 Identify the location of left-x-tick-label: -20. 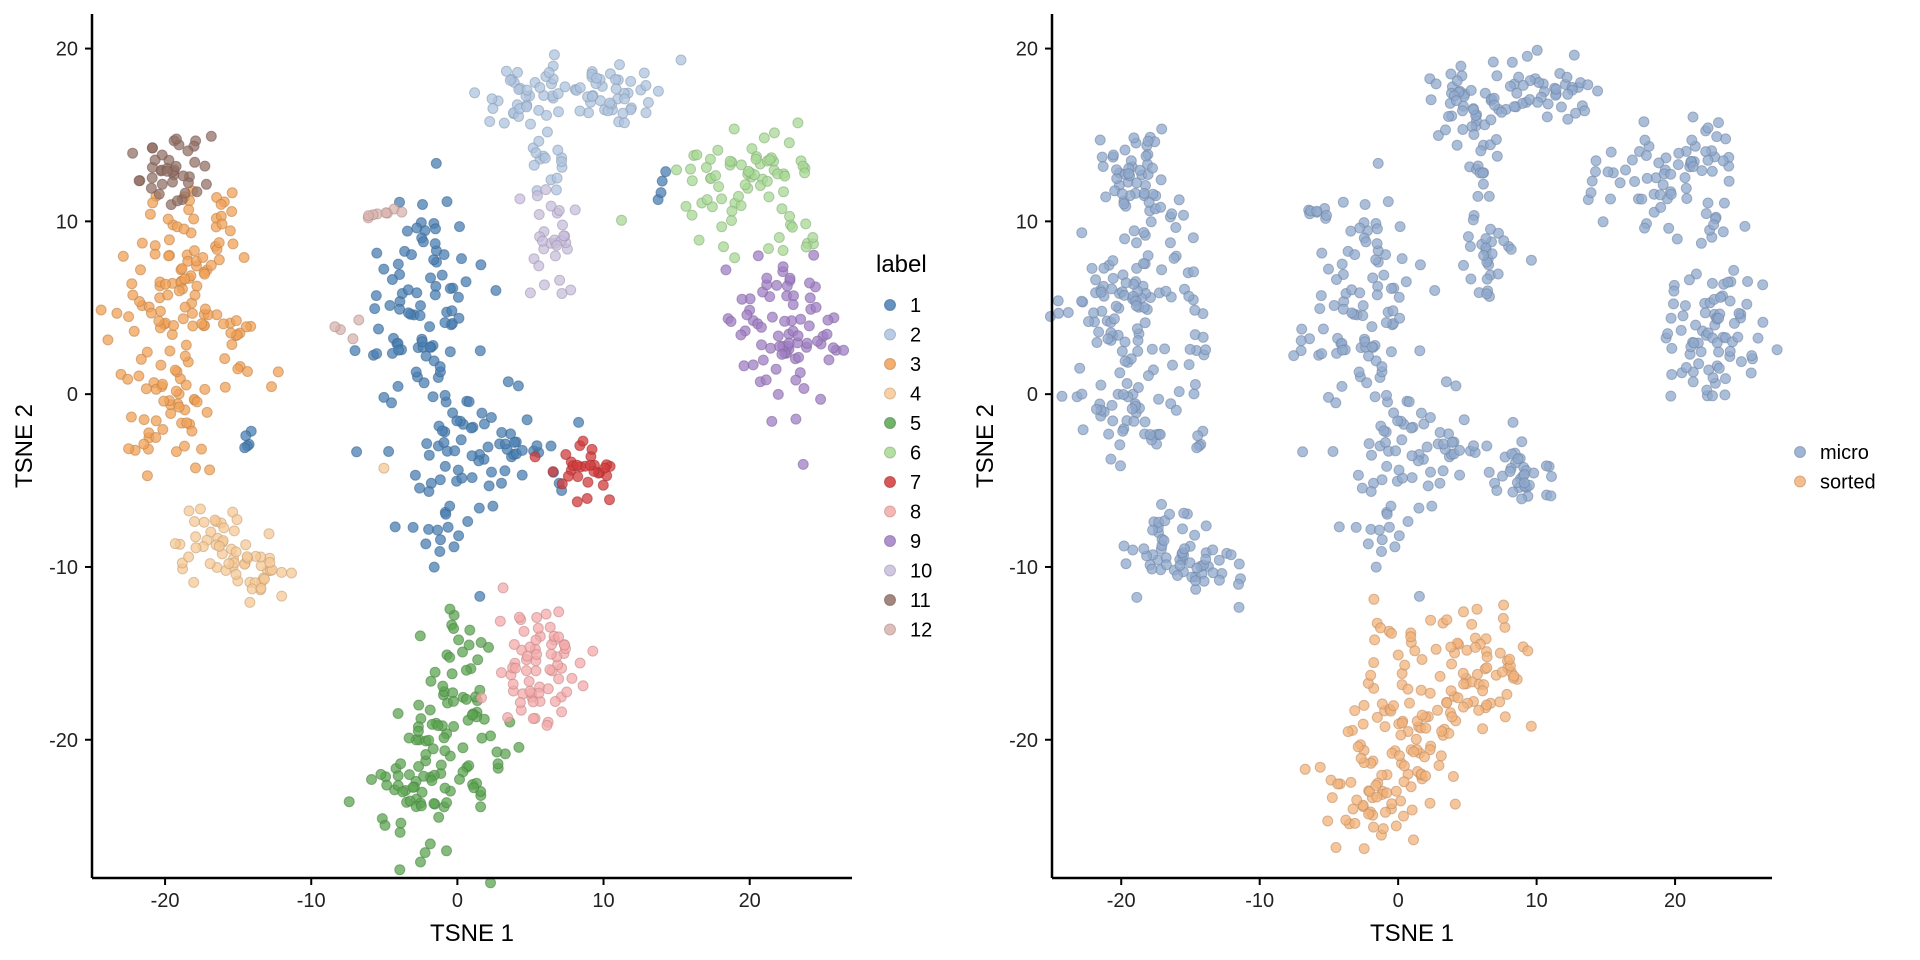
(165, 901).